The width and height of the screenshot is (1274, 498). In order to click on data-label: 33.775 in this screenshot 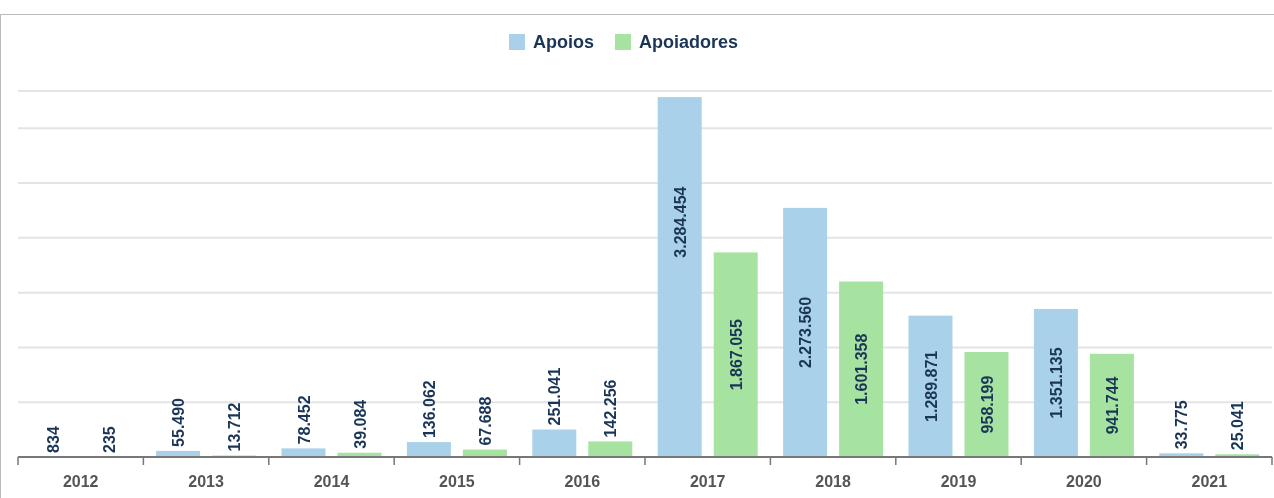, I will do `click(1182, 425)`.